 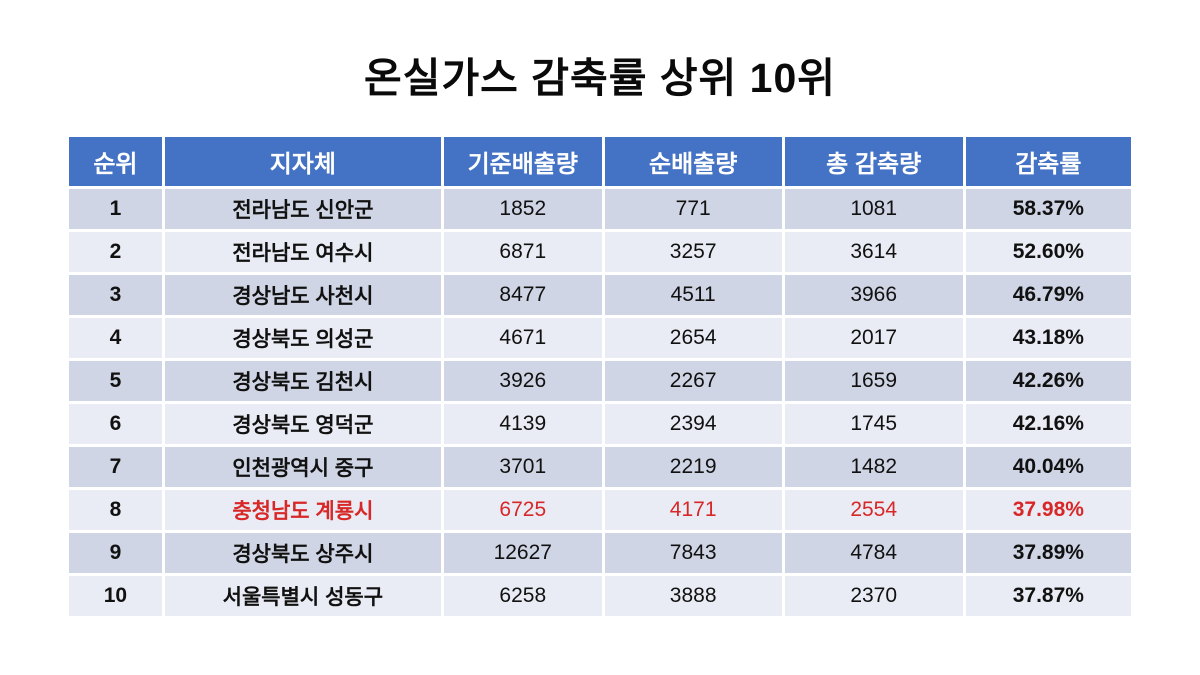 I want to click on net-emission-cell: 2654, so click(x=693, y=338).